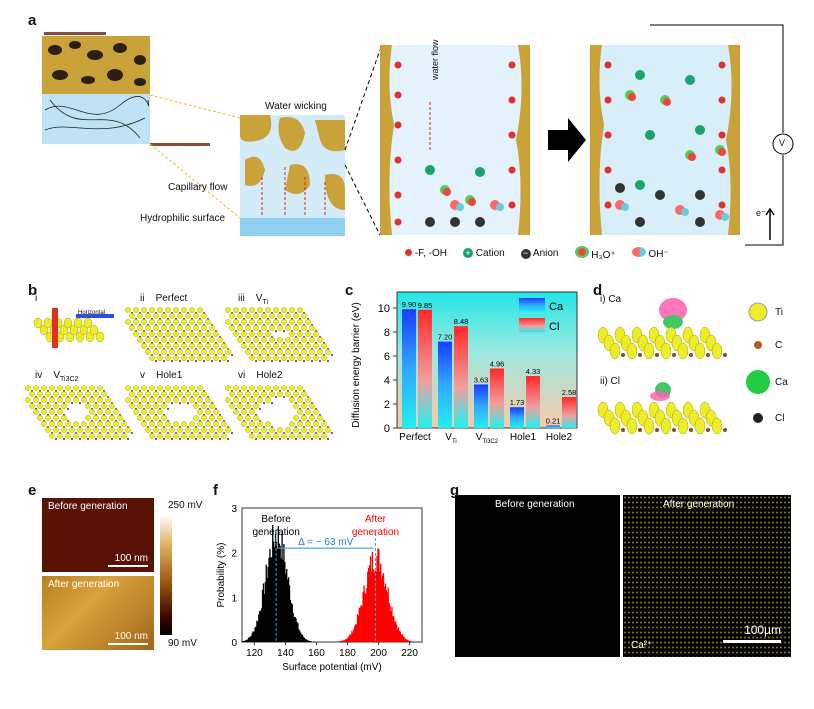 The image size is (814, 709). Describe the element at coordinates (408, 252) in the screenshot. I see `red-dot-icon` at that location.